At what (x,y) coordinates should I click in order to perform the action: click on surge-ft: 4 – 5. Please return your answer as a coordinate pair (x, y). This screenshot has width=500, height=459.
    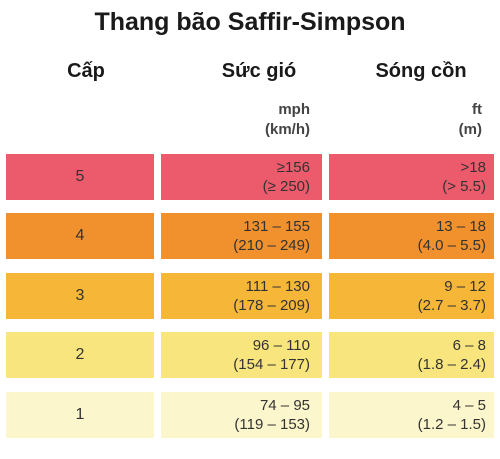
    Looking at the image, I should click on (469, 405).